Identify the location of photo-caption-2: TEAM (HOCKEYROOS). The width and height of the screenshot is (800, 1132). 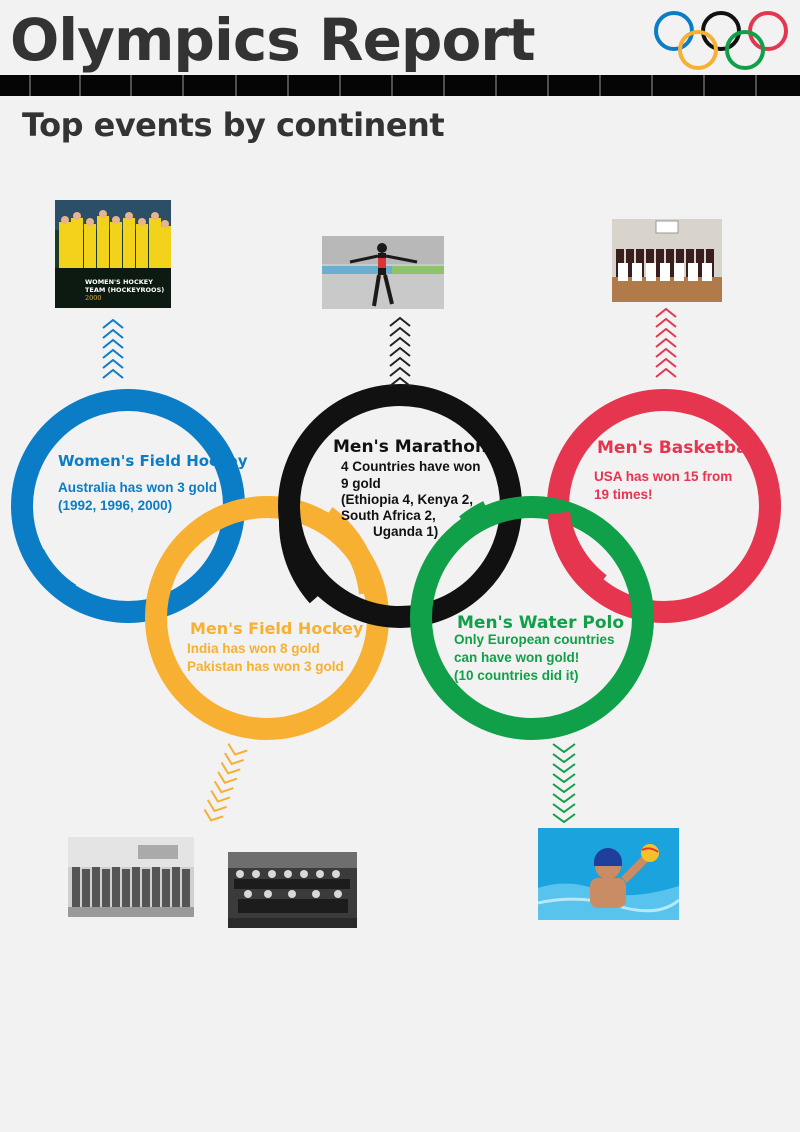
(124, 290).